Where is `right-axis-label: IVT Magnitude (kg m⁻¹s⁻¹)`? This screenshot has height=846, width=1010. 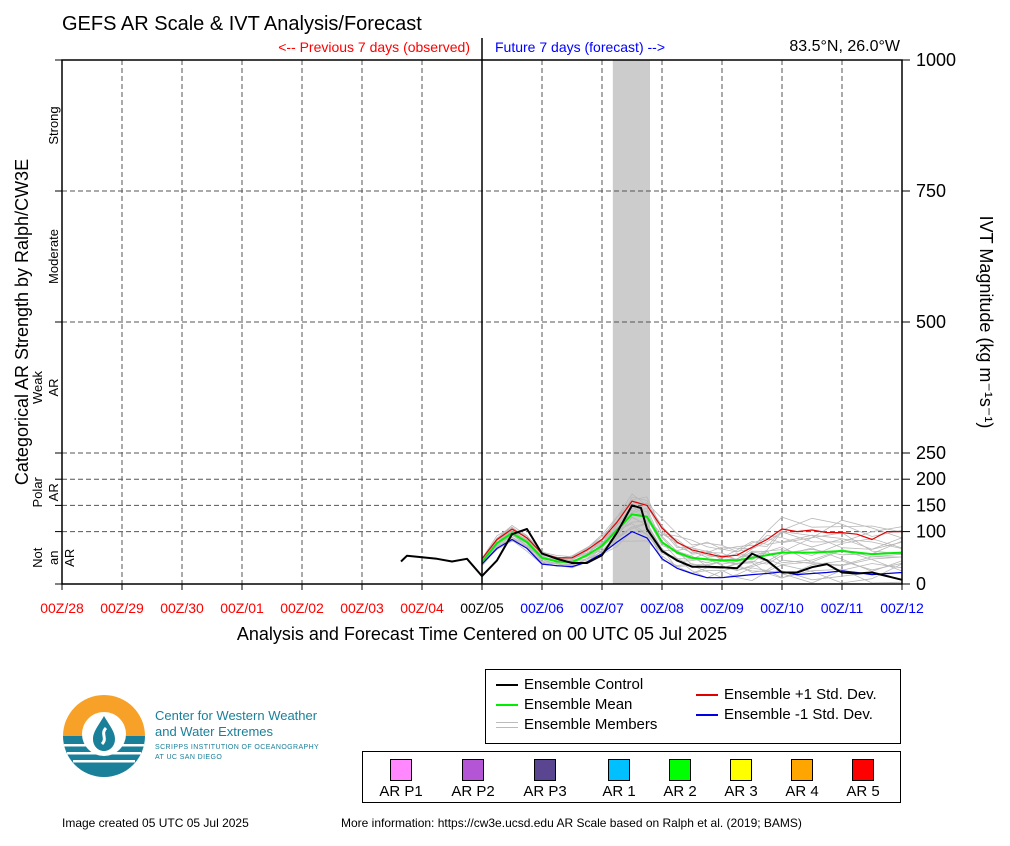
right-axis-label: IVT Magnitude (kg m⁻¹s⁻¹) is located at coordinates (986, 322).